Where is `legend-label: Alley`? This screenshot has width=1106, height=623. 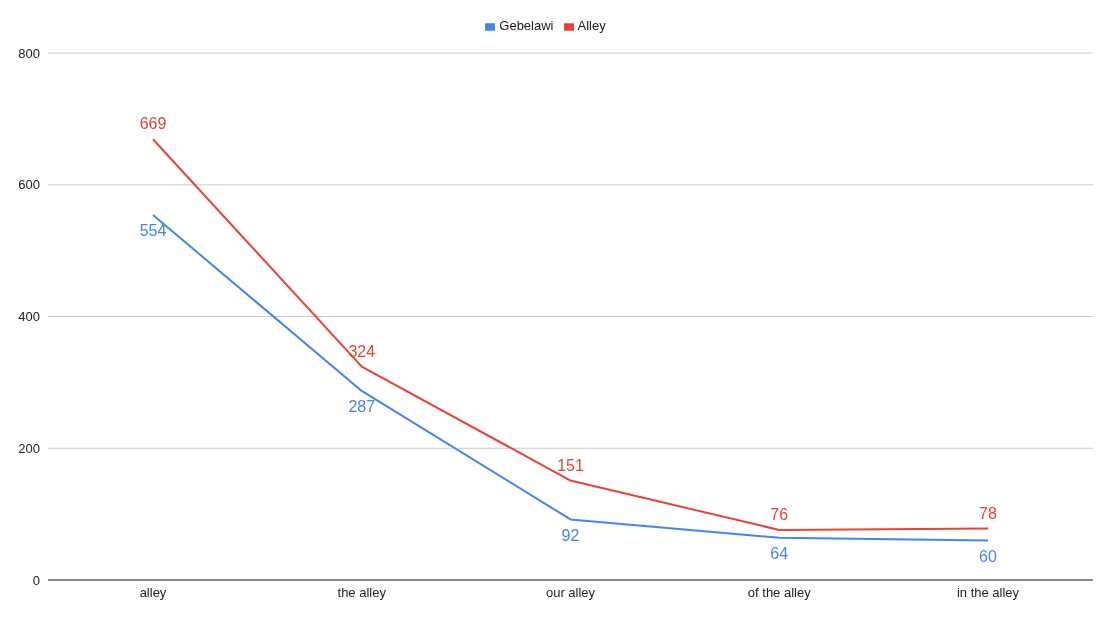 legend-label: Alley is located at coordinates (591, 25).